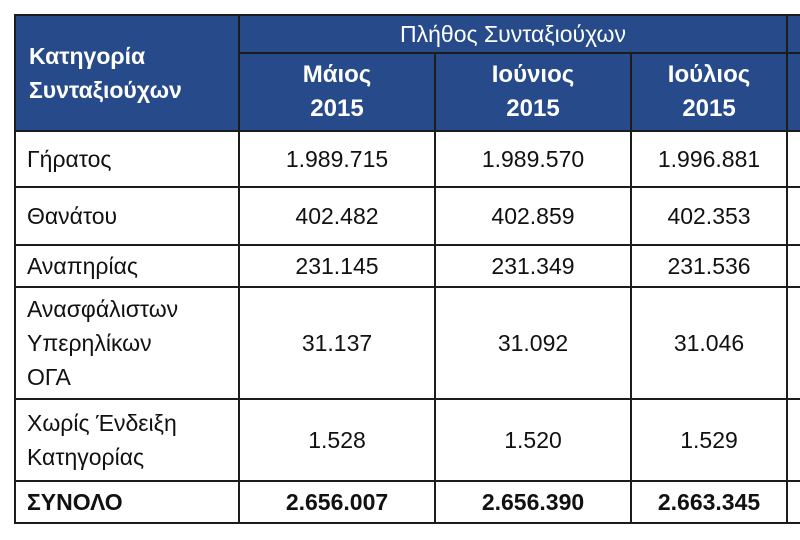  I want to click on total-label: ΣΥΝΟΛΟ, so click(127, 502).